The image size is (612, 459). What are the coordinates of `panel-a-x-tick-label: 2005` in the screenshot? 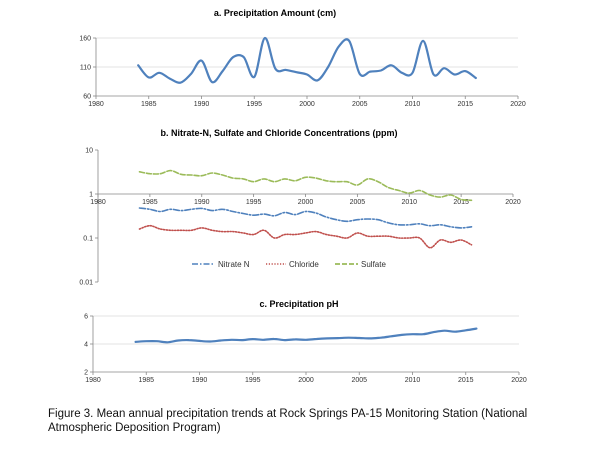 It's located at (360, 104).